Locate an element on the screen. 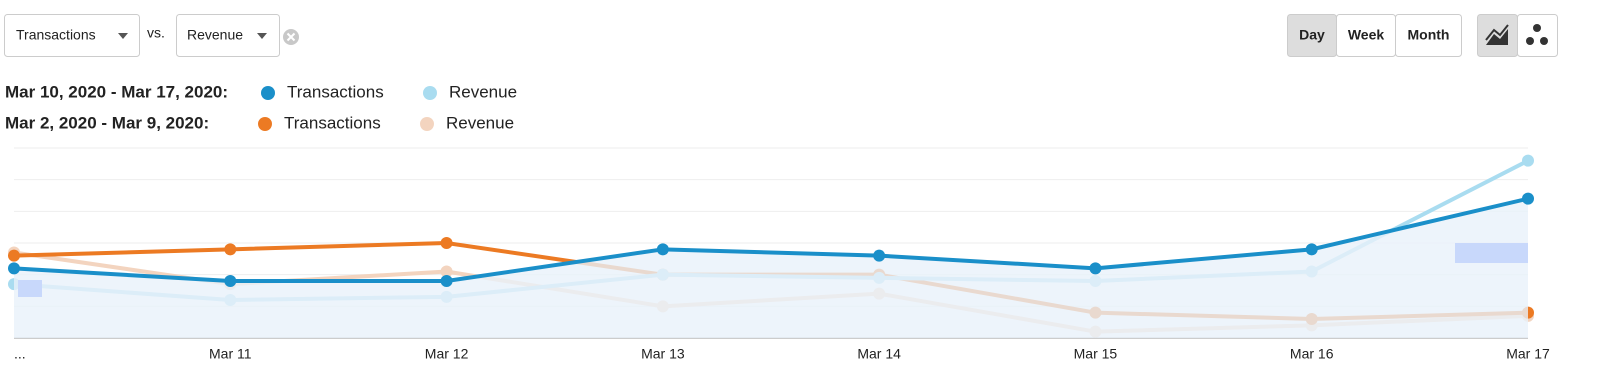  interval-label: Month is located at coordinates (1429, 35).